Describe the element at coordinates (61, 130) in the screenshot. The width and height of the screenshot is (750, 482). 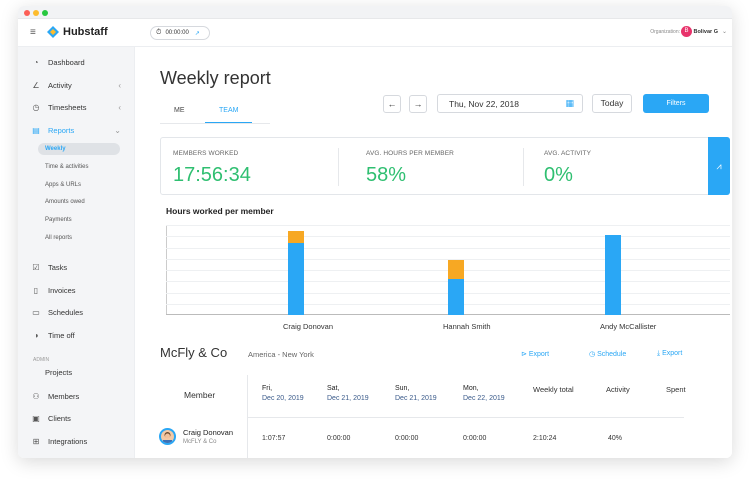
I see `sidebar-item-label: Reports` at that location.